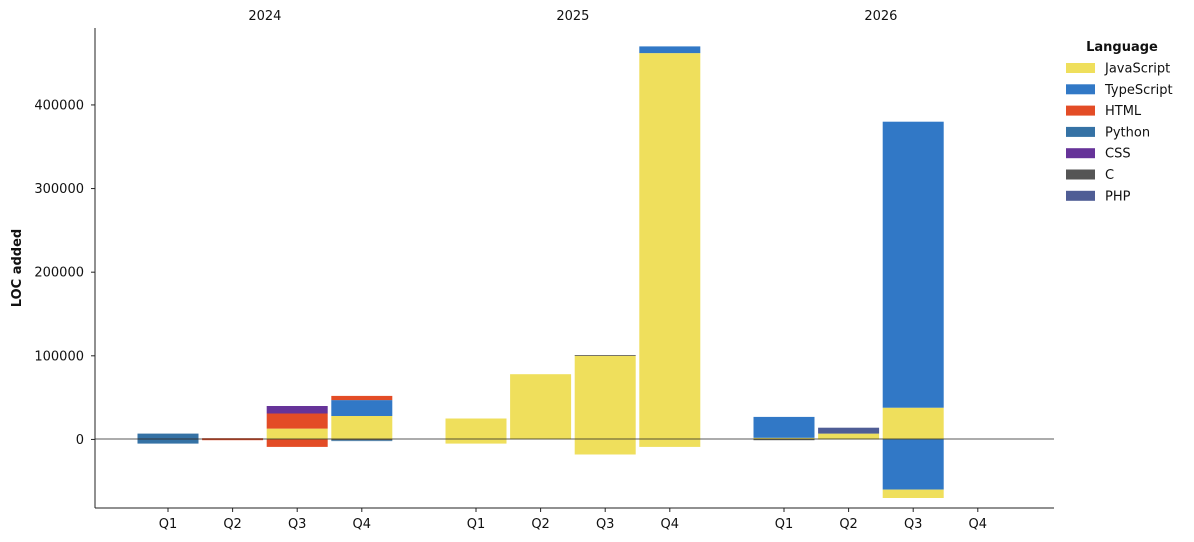  I want to click on y-tick-label-0: 0, so click(80, 440).